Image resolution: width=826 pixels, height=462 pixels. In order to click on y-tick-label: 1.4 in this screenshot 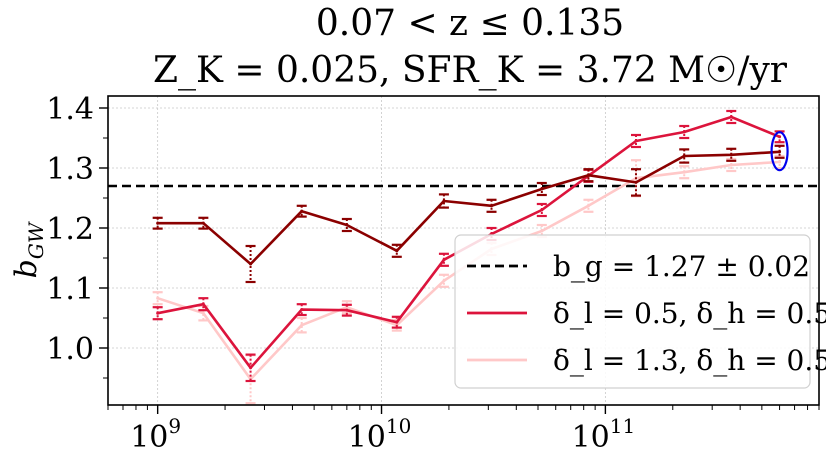, I will do `click(70, 109)`.